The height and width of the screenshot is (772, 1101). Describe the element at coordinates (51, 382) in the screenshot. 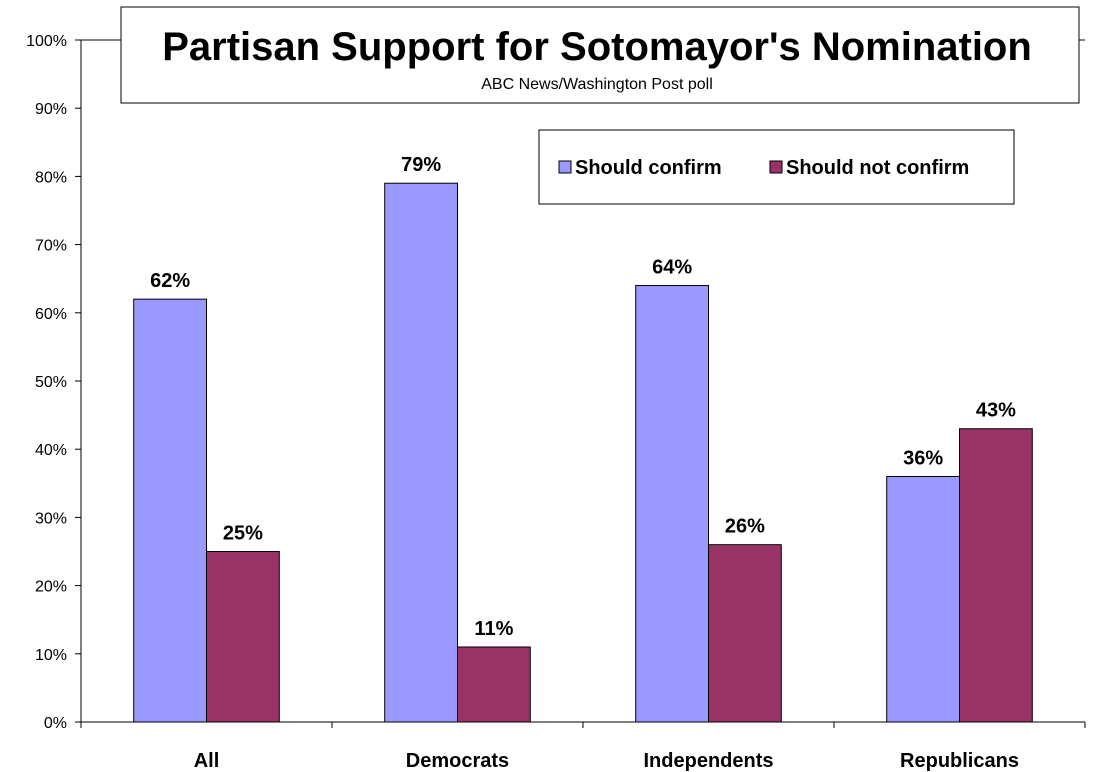

I see `y-tick-label: 50%` at that location.